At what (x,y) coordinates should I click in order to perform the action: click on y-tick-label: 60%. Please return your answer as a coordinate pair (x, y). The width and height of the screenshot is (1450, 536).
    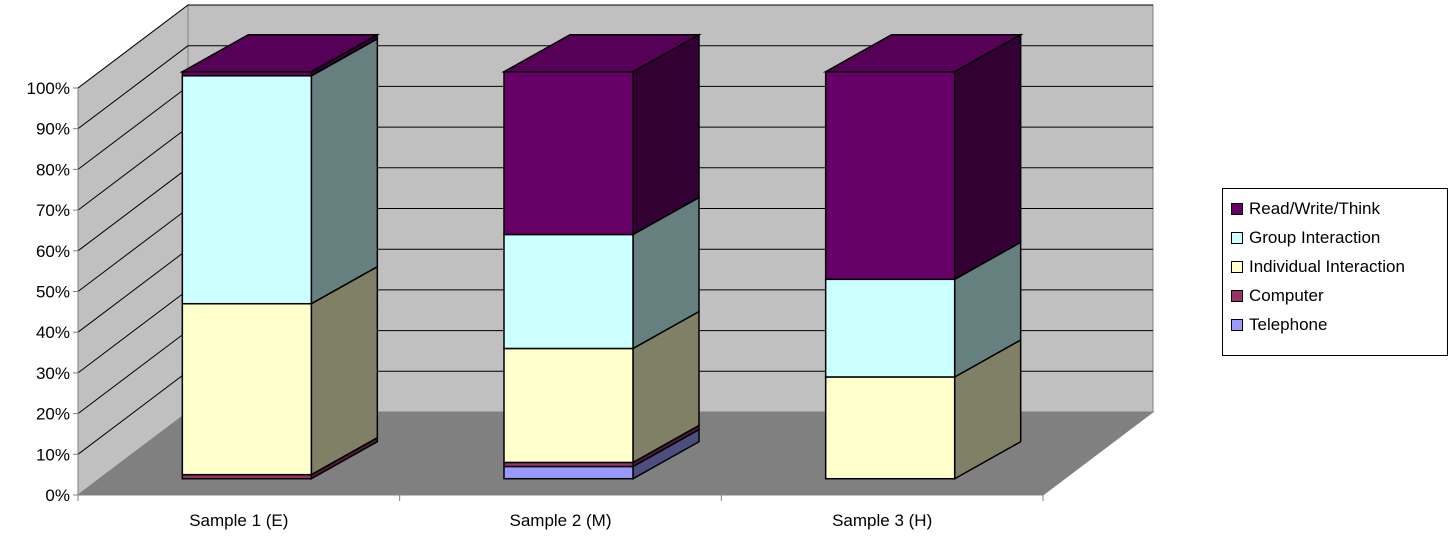
    Looking at the image, I should click on (53, 251).